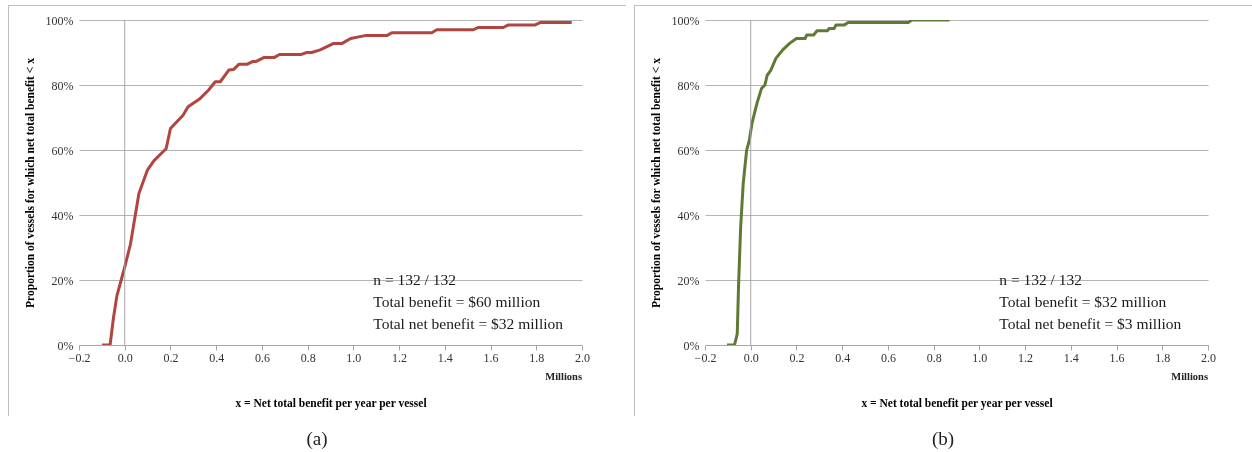 This screenshot has height=452, width=1252. Describe the element at coordinates (1090, 323) in the screenshot. I see `annotation: Total net benefit = $3 million` at that location.